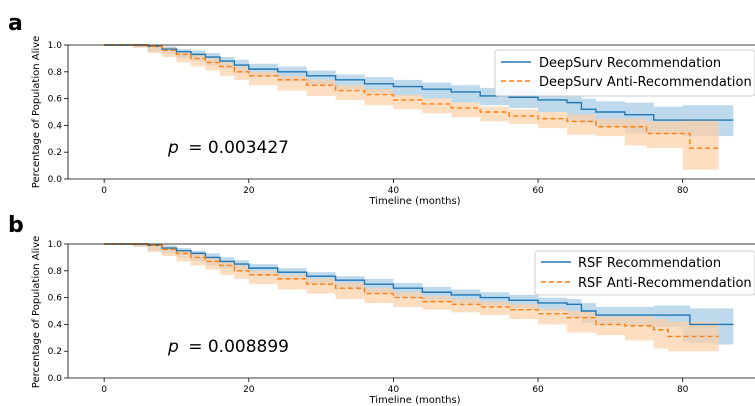 This screenshot has height=406, width=755. I want to click on svg-text: p = 0.003427, so click(228, 148).